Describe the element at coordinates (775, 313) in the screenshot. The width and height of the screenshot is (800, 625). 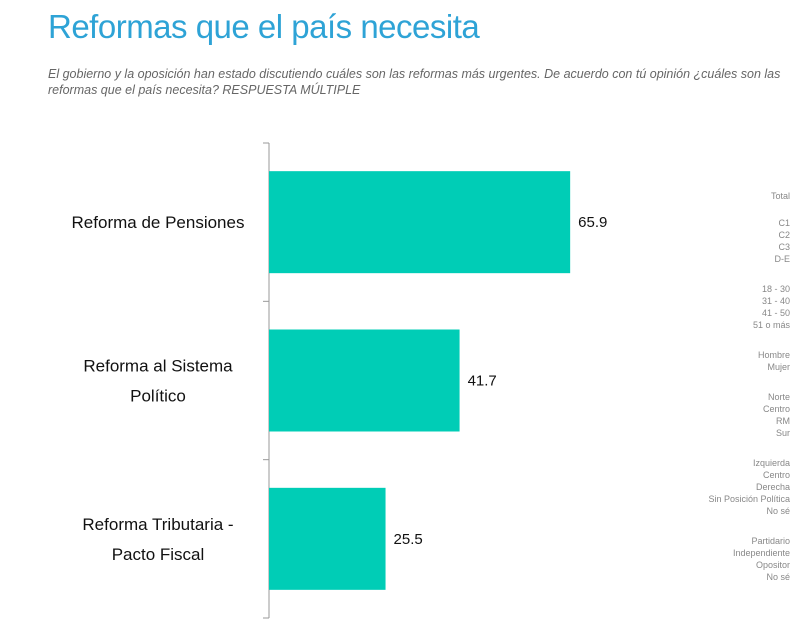
I see `segment-label: 41 - 50` at that location.